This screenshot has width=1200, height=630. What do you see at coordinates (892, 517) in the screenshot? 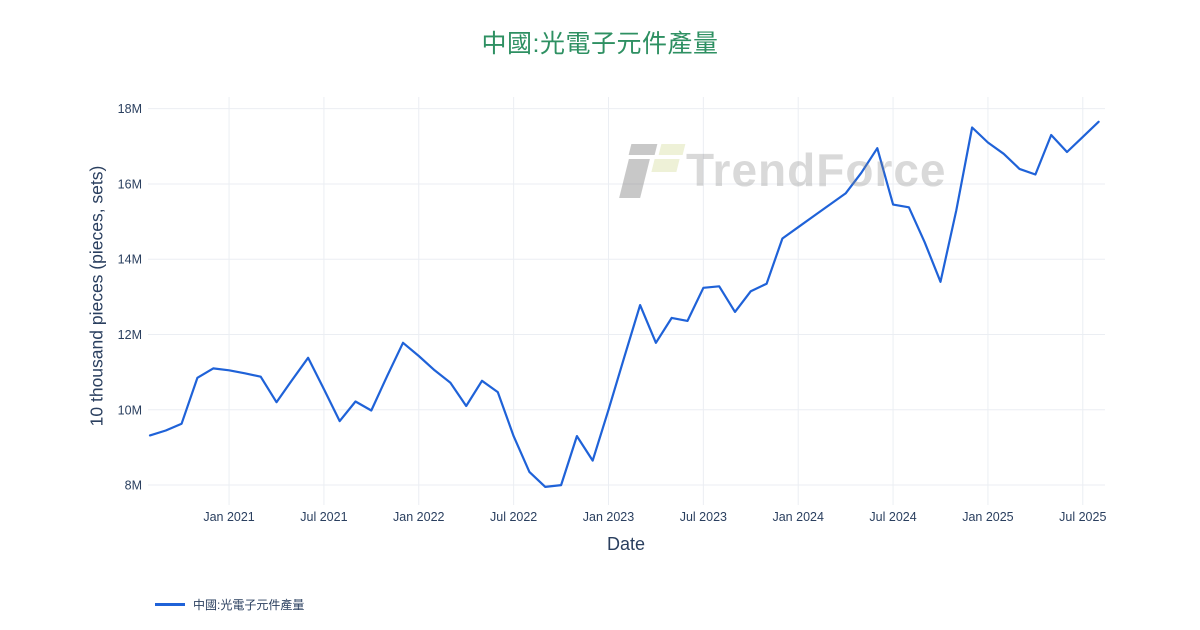
I see `x-tick-label: Jul 2024` at bounding box center [892, 517].